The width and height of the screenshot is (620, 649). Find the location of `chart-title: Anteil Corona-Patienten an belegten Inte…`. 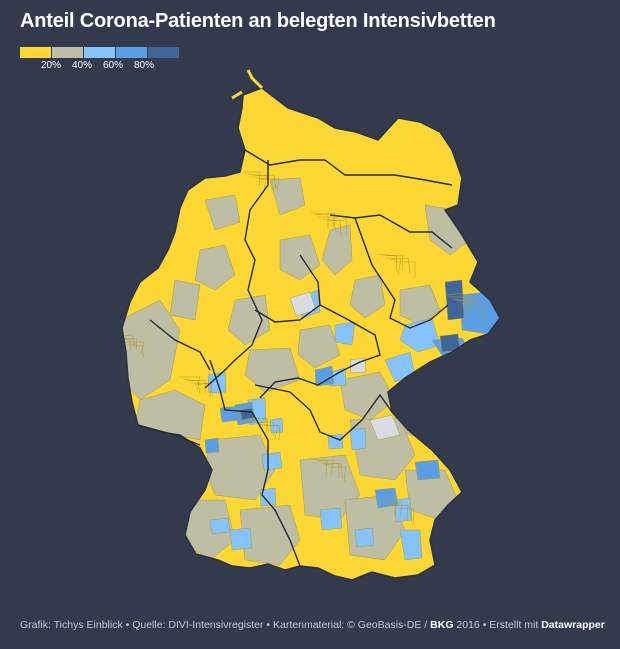

chart-title: Anteil Corona-Patienten an belegten Inte… is located at coordinates (258, 21).